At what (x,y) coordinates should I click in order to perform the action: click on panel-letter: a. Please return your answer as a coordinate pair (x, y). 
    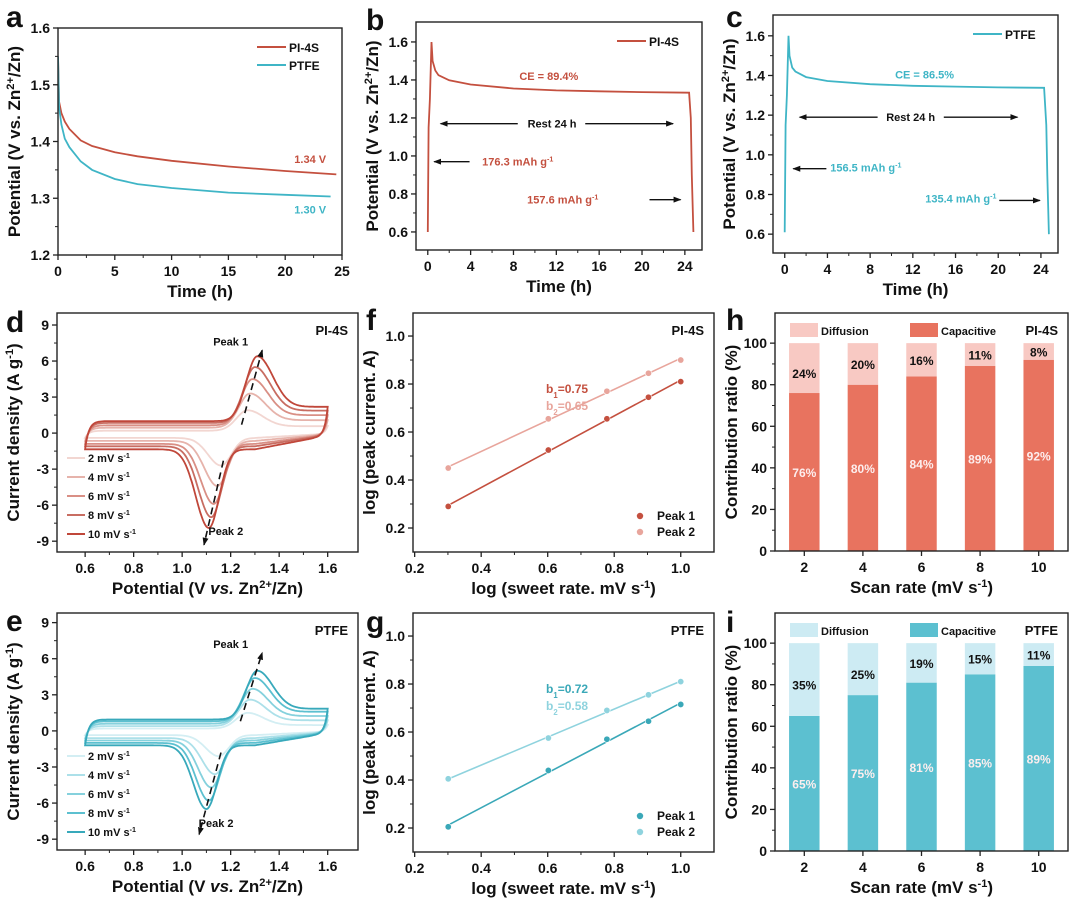
    Looking at the image, I should click on (14, 17).